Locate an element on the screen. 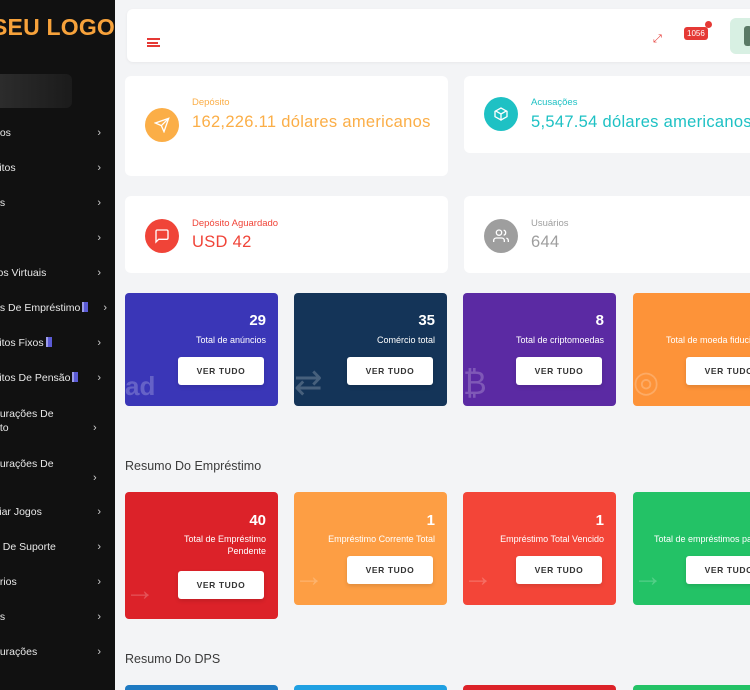  stat-card-deposito: Depósito 162,226.11 dólares americanos is located at coordinates (286, 126).